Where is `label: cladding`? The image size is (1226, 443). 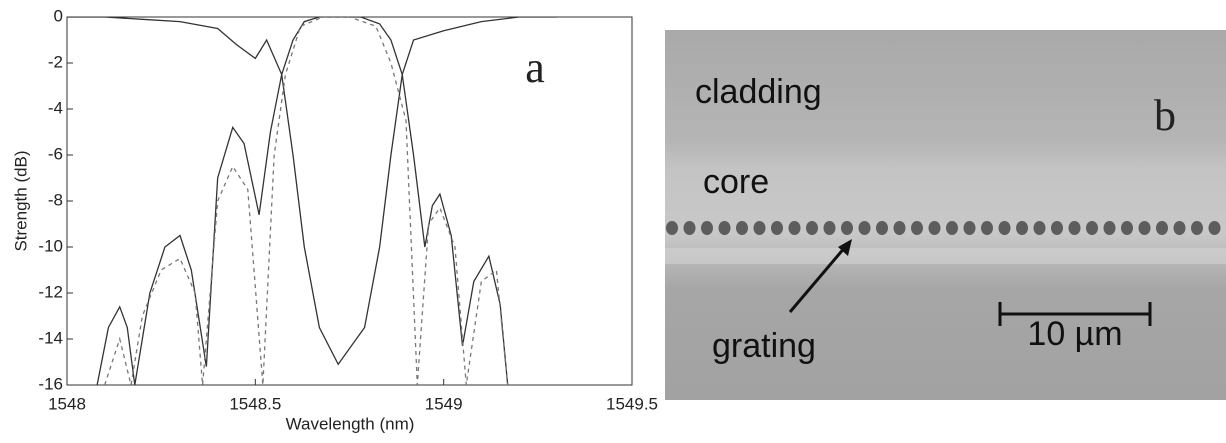 label: cladding is located at coordinates (758, 92).